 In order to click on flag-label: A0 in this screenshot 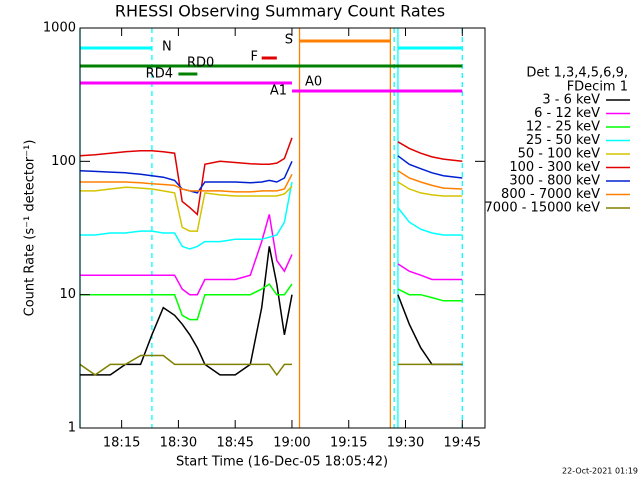, I will do `click(313, 82)`.